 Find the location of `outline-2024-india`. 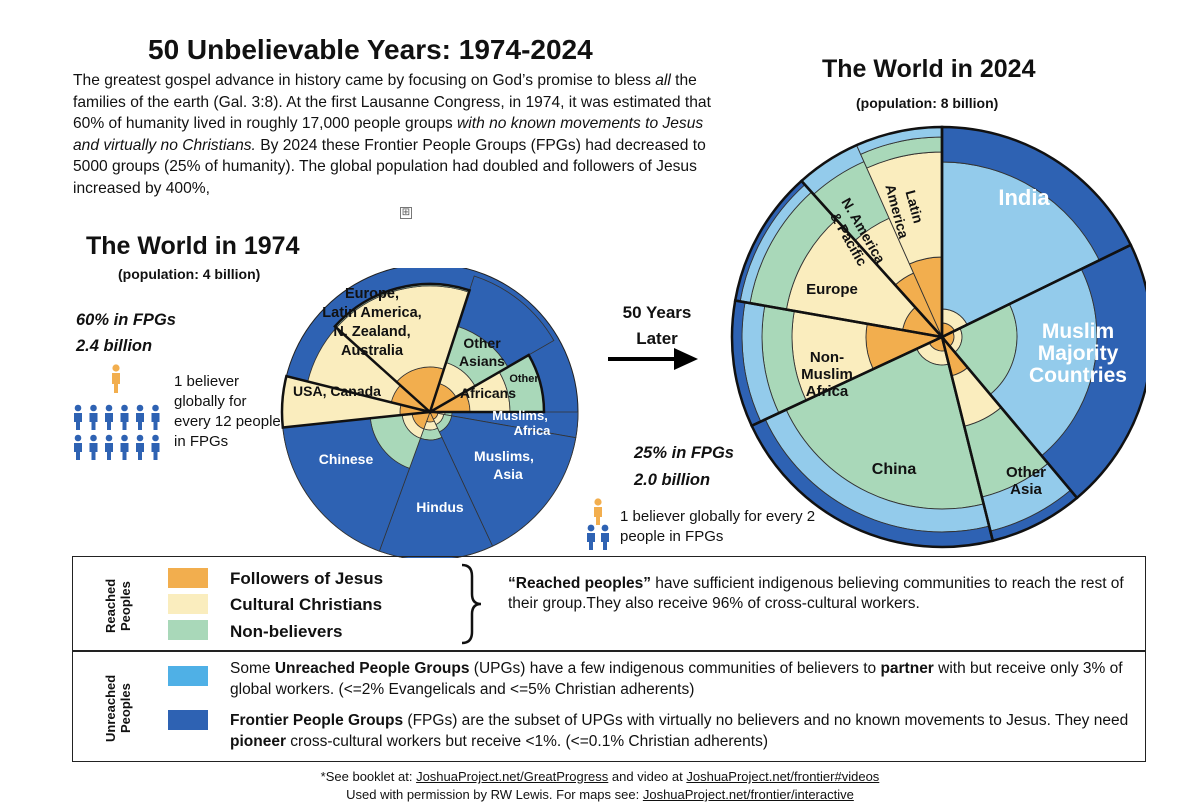

outline-2024-india is located at coordinates (1036, 232).